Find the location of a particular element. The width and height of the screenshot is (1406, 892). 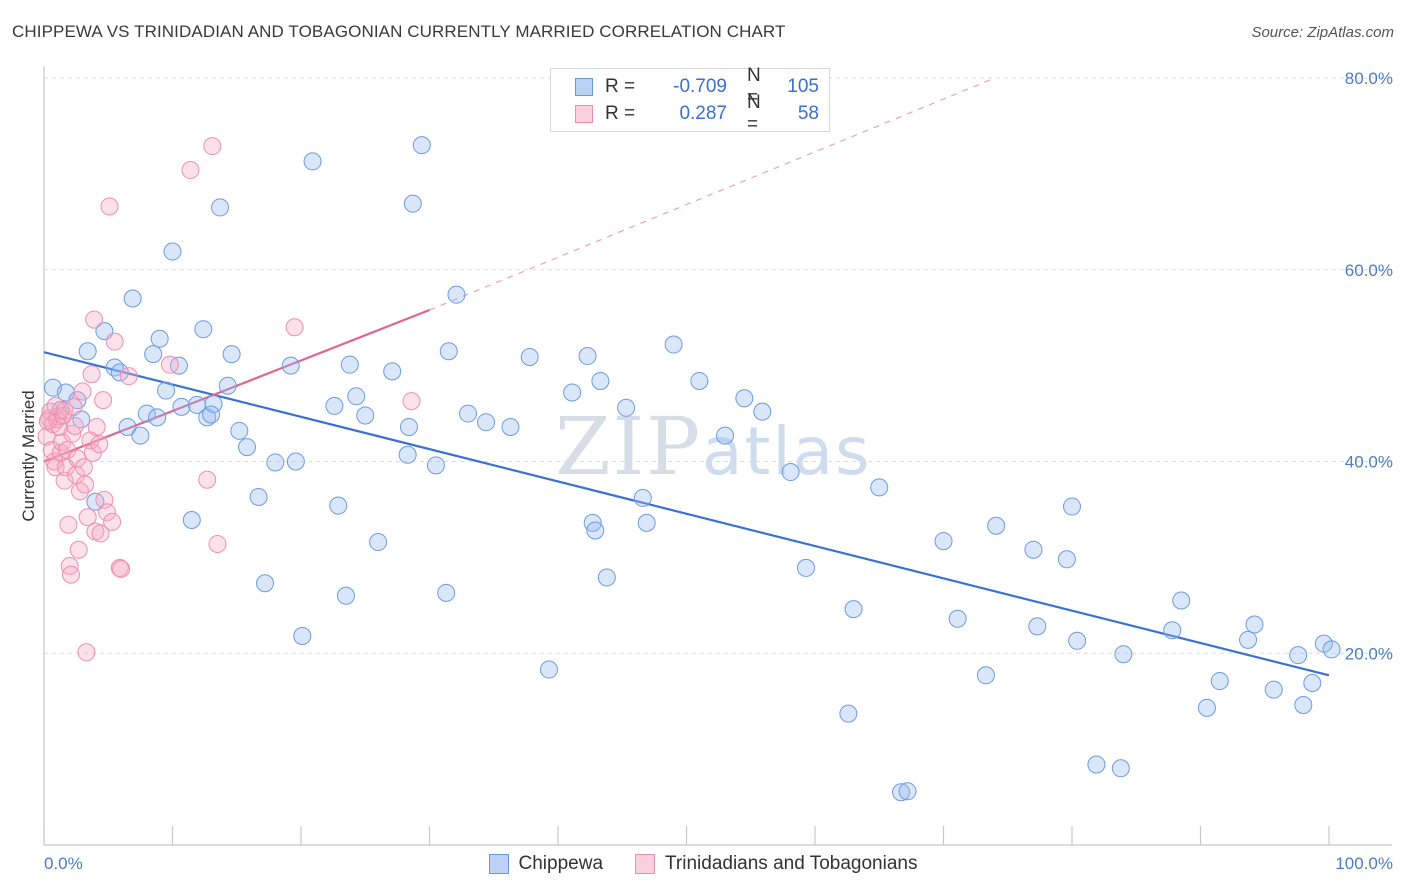

correlation-legend: R = -0.709 N = 105 R = 0.287 N = 58 is located at coordinates (690, 100).